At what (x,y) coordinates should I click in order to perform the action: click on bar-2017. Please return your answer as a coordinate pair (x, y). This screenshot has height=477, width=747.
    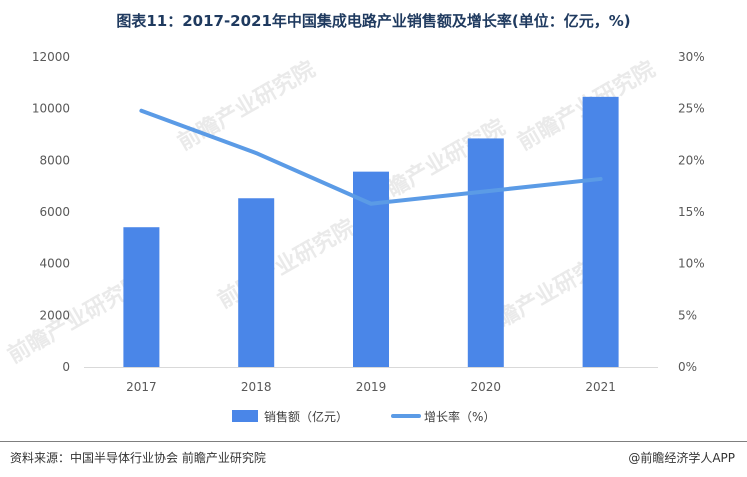
    Looking at the image, I should click on (141, 297).